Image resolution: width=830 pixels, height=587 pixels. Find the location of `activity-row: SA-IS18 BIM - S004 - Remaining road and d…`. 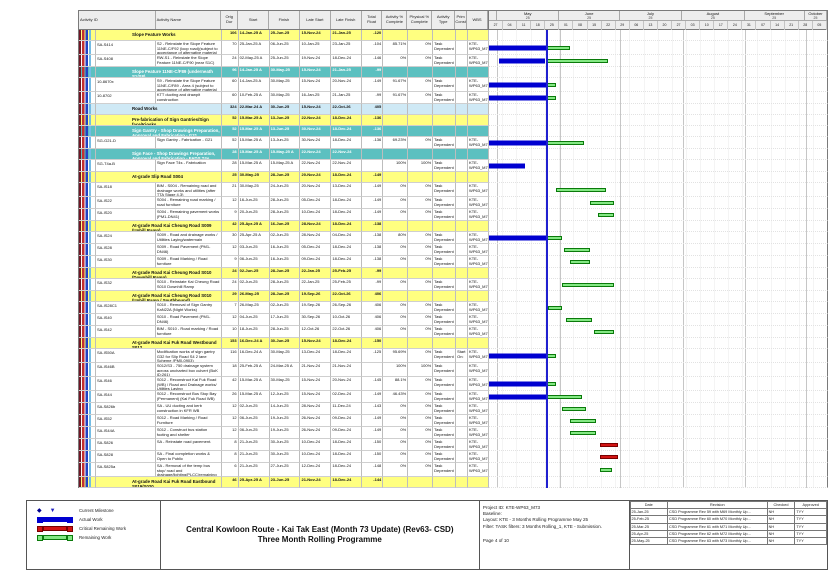

activity-row: SA-IS18 BIM - S004 - Remaining road and d… is located at coordinates (453, 190).